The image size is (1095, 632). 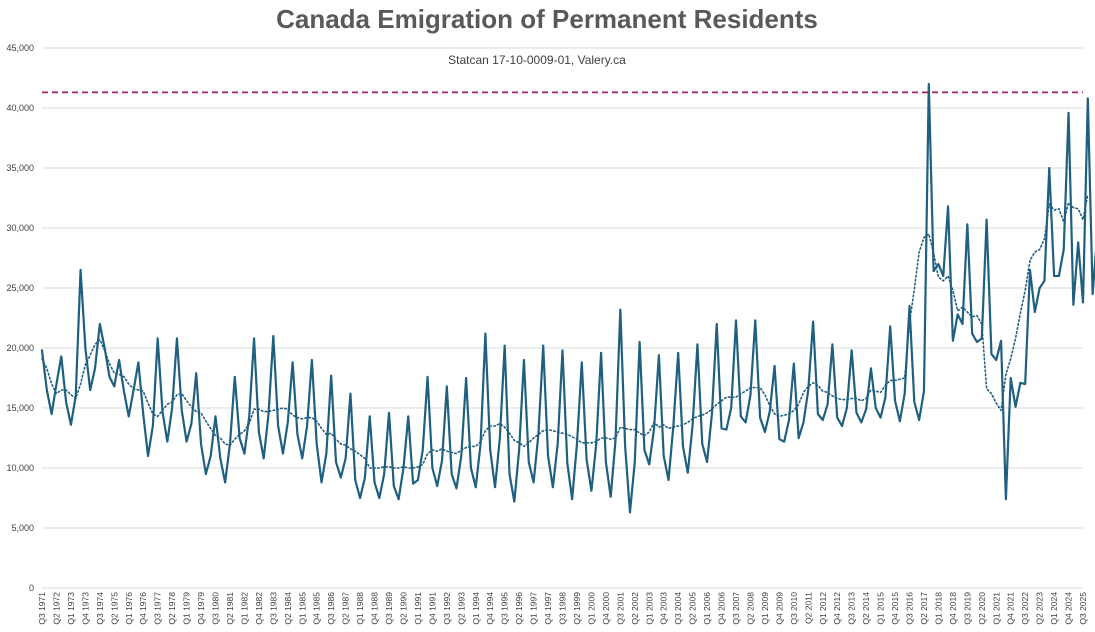 I want to click on x-tick-label: Q4 1982, so click(x=259, y=608).